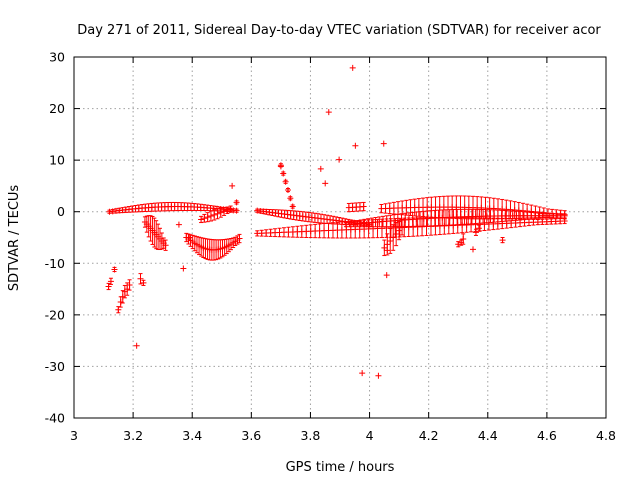 The image size is (640, 480). Describe the element at coordinates (606, 435) in the screenshot. I see `x-tick-label: 4.8` at that location.